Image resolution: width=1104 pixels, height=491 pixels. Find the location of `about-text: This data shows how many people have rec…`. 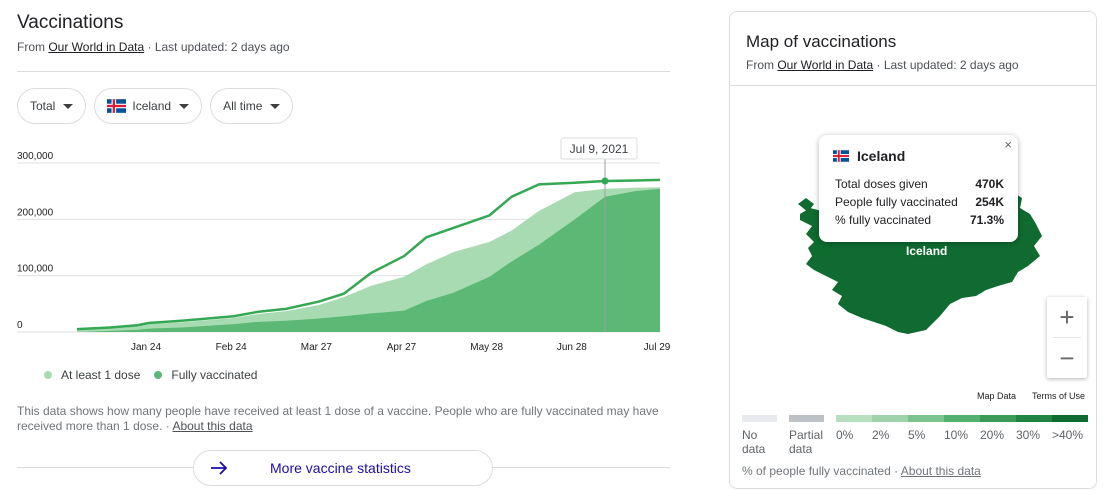

about-text: This data shows how many people have rec… is located at coordinates (347, 419).